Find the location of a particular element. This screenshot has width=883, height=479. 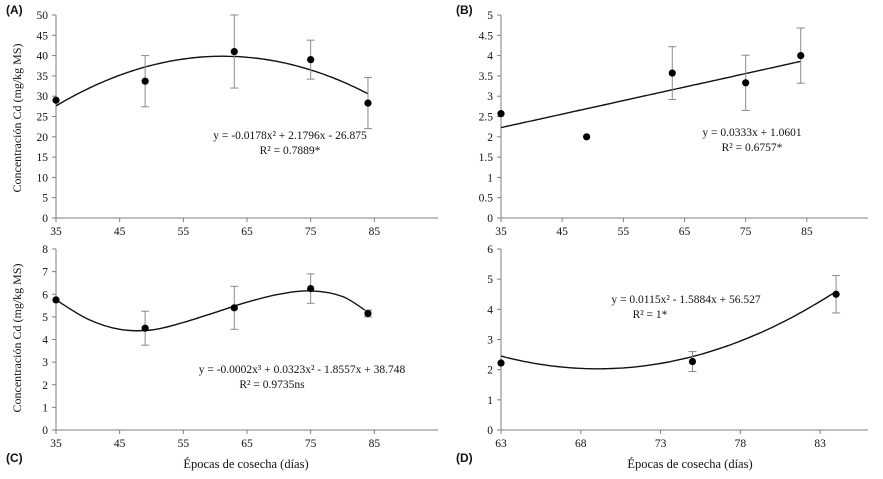

y-tick-label: 7 is located at coordinates (45, 273).